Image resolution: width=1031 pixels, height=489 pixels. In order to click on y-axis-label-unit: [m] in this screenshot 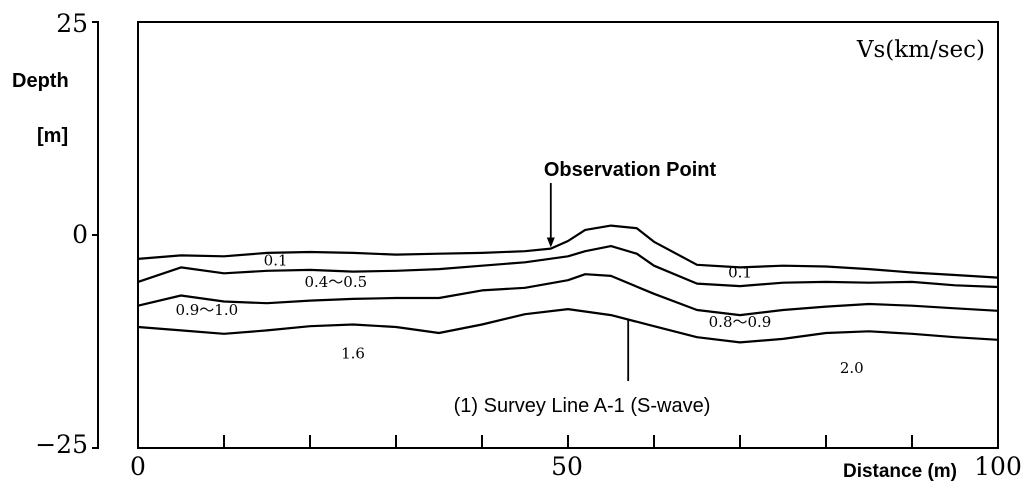, I will do `click(52, 136)`.